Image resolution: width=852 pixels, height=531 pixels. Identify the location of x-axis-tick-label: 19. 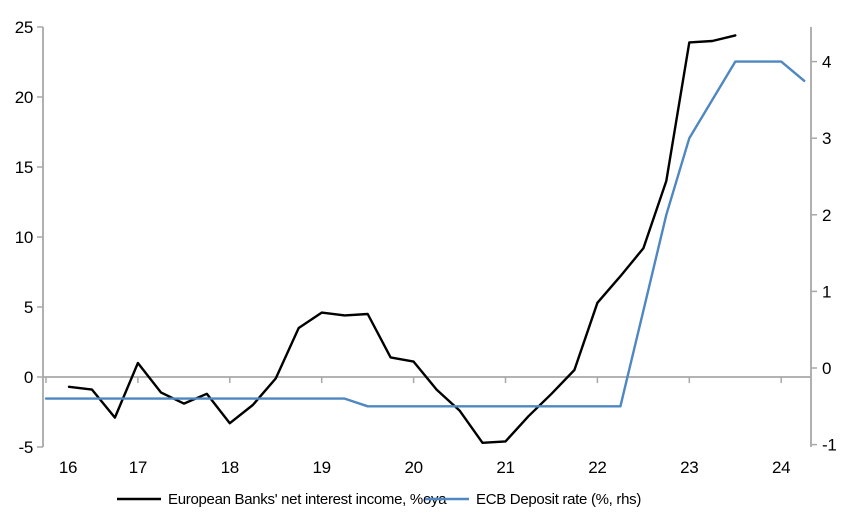
(322, 467).